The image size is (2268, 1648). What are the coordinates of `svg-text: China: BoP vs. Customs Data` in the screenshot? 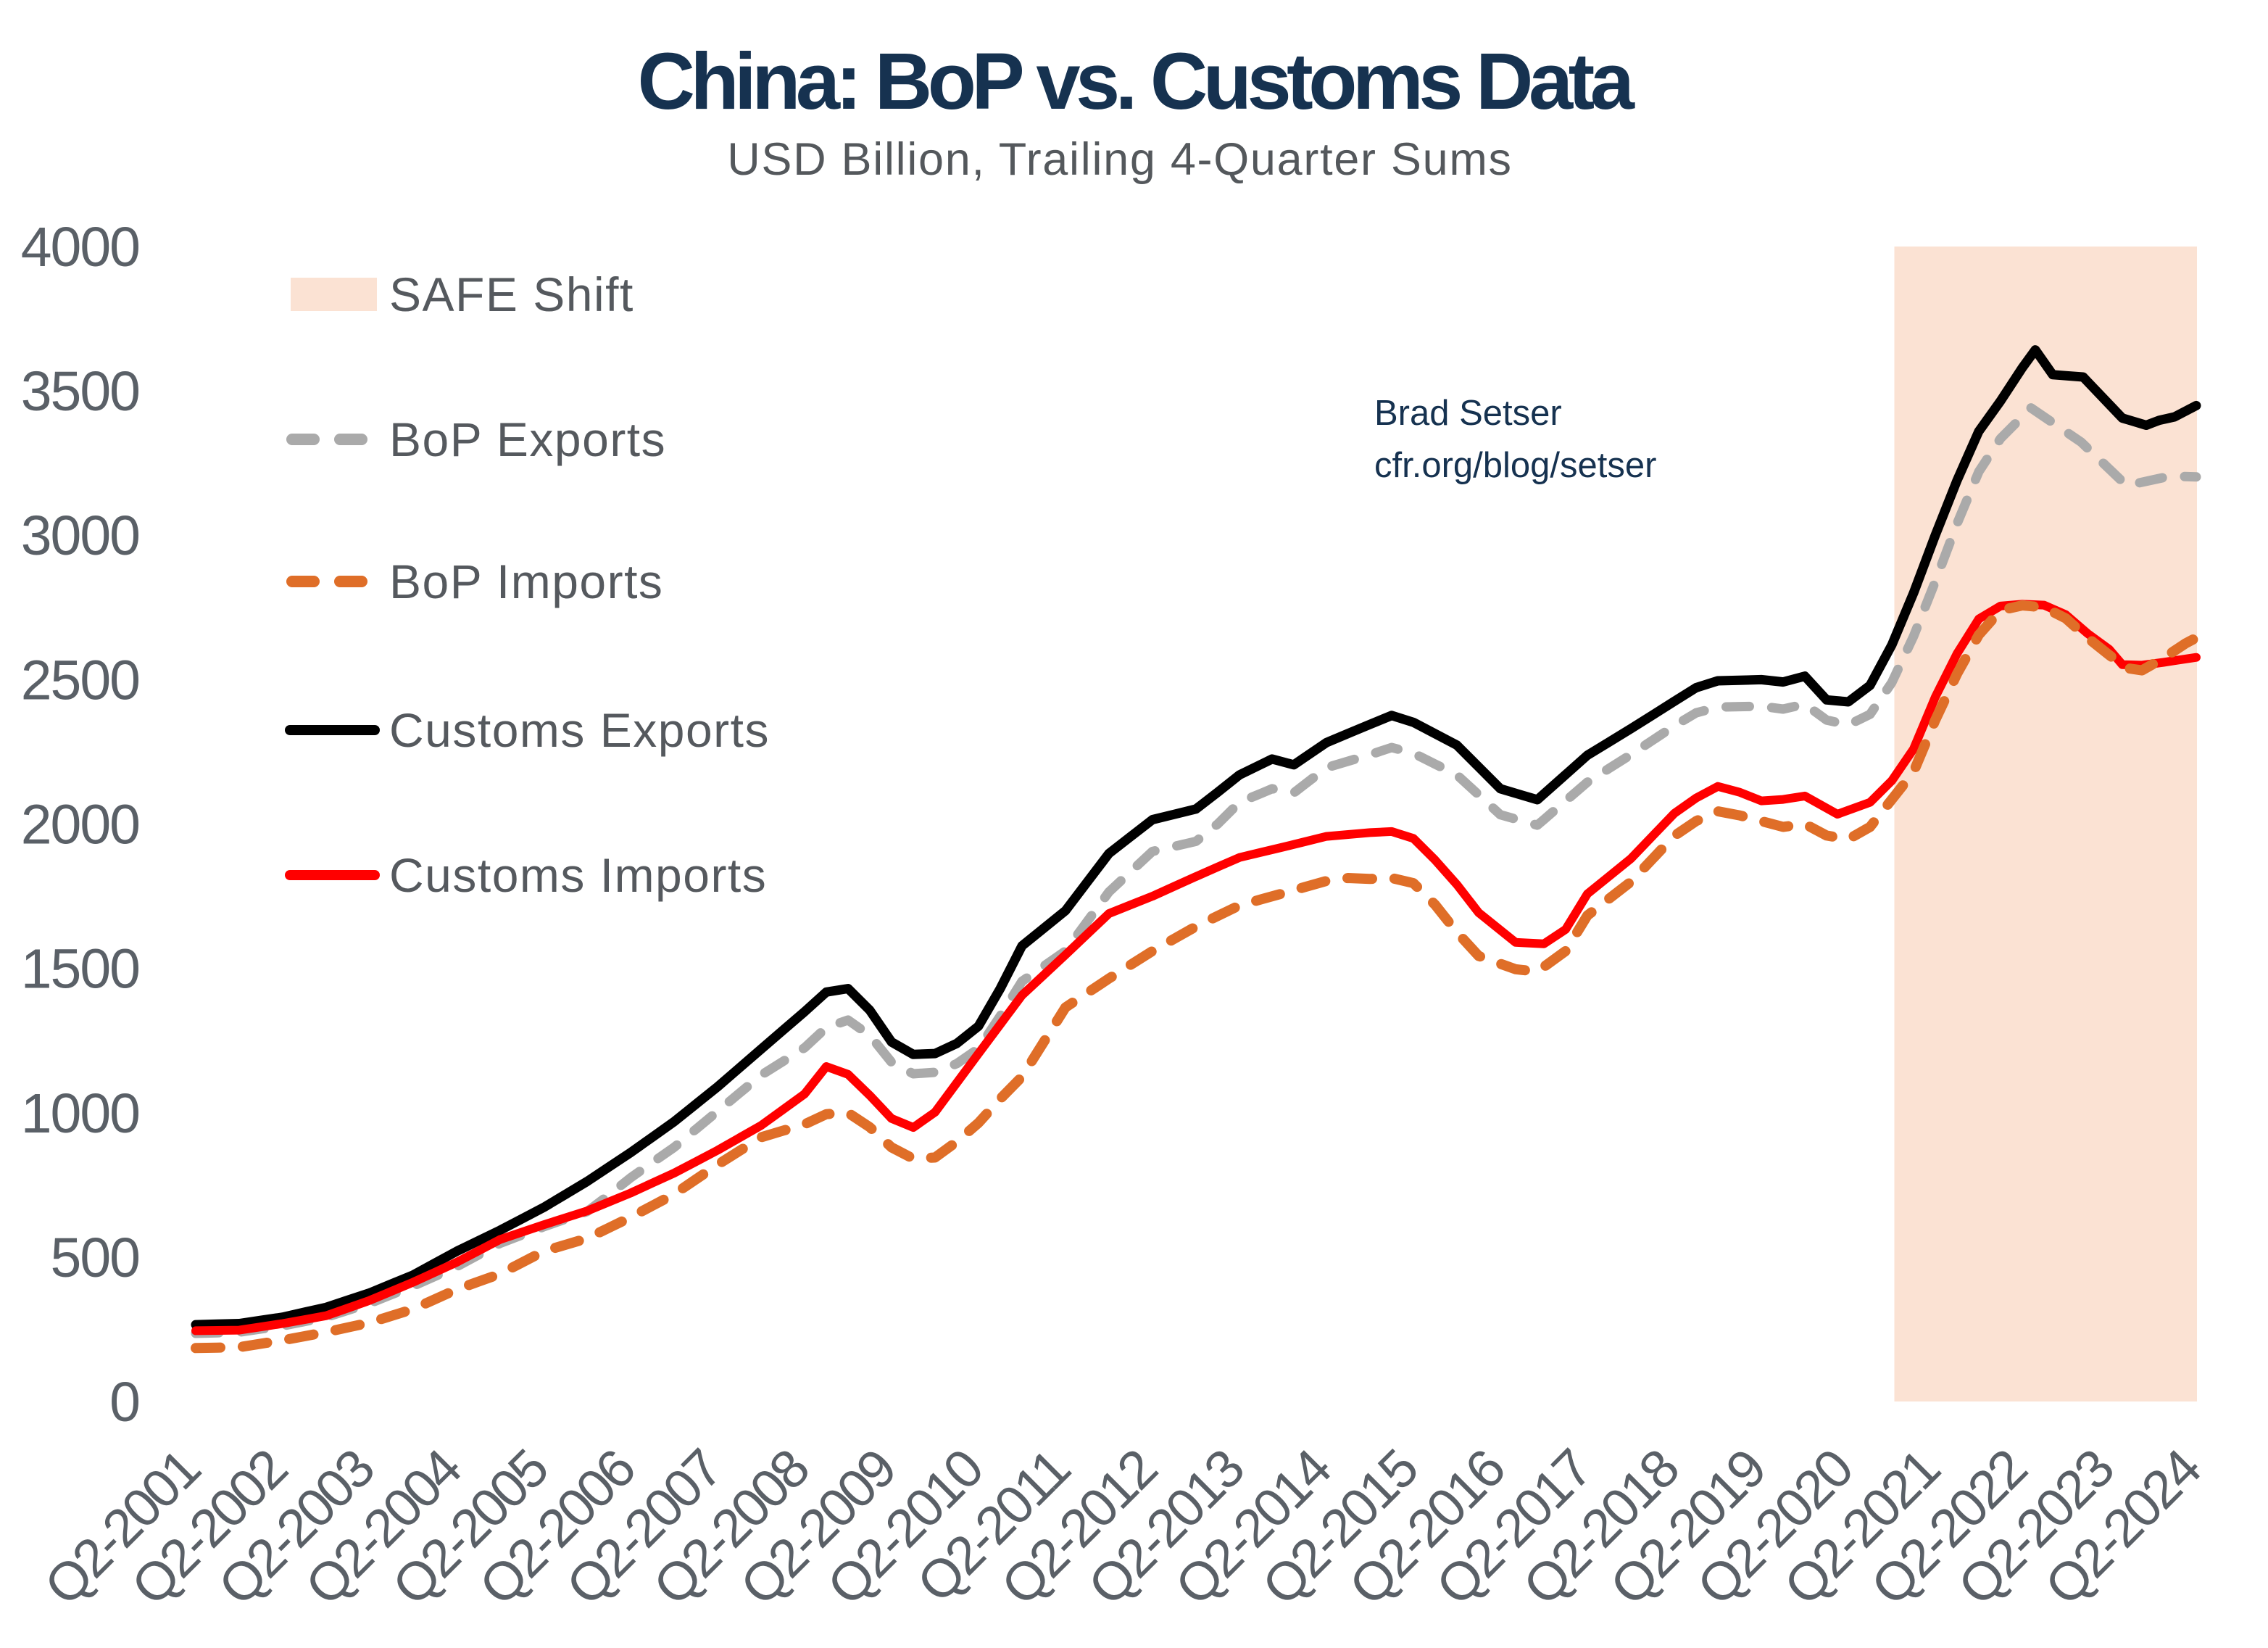 It's located at (1136, 81).